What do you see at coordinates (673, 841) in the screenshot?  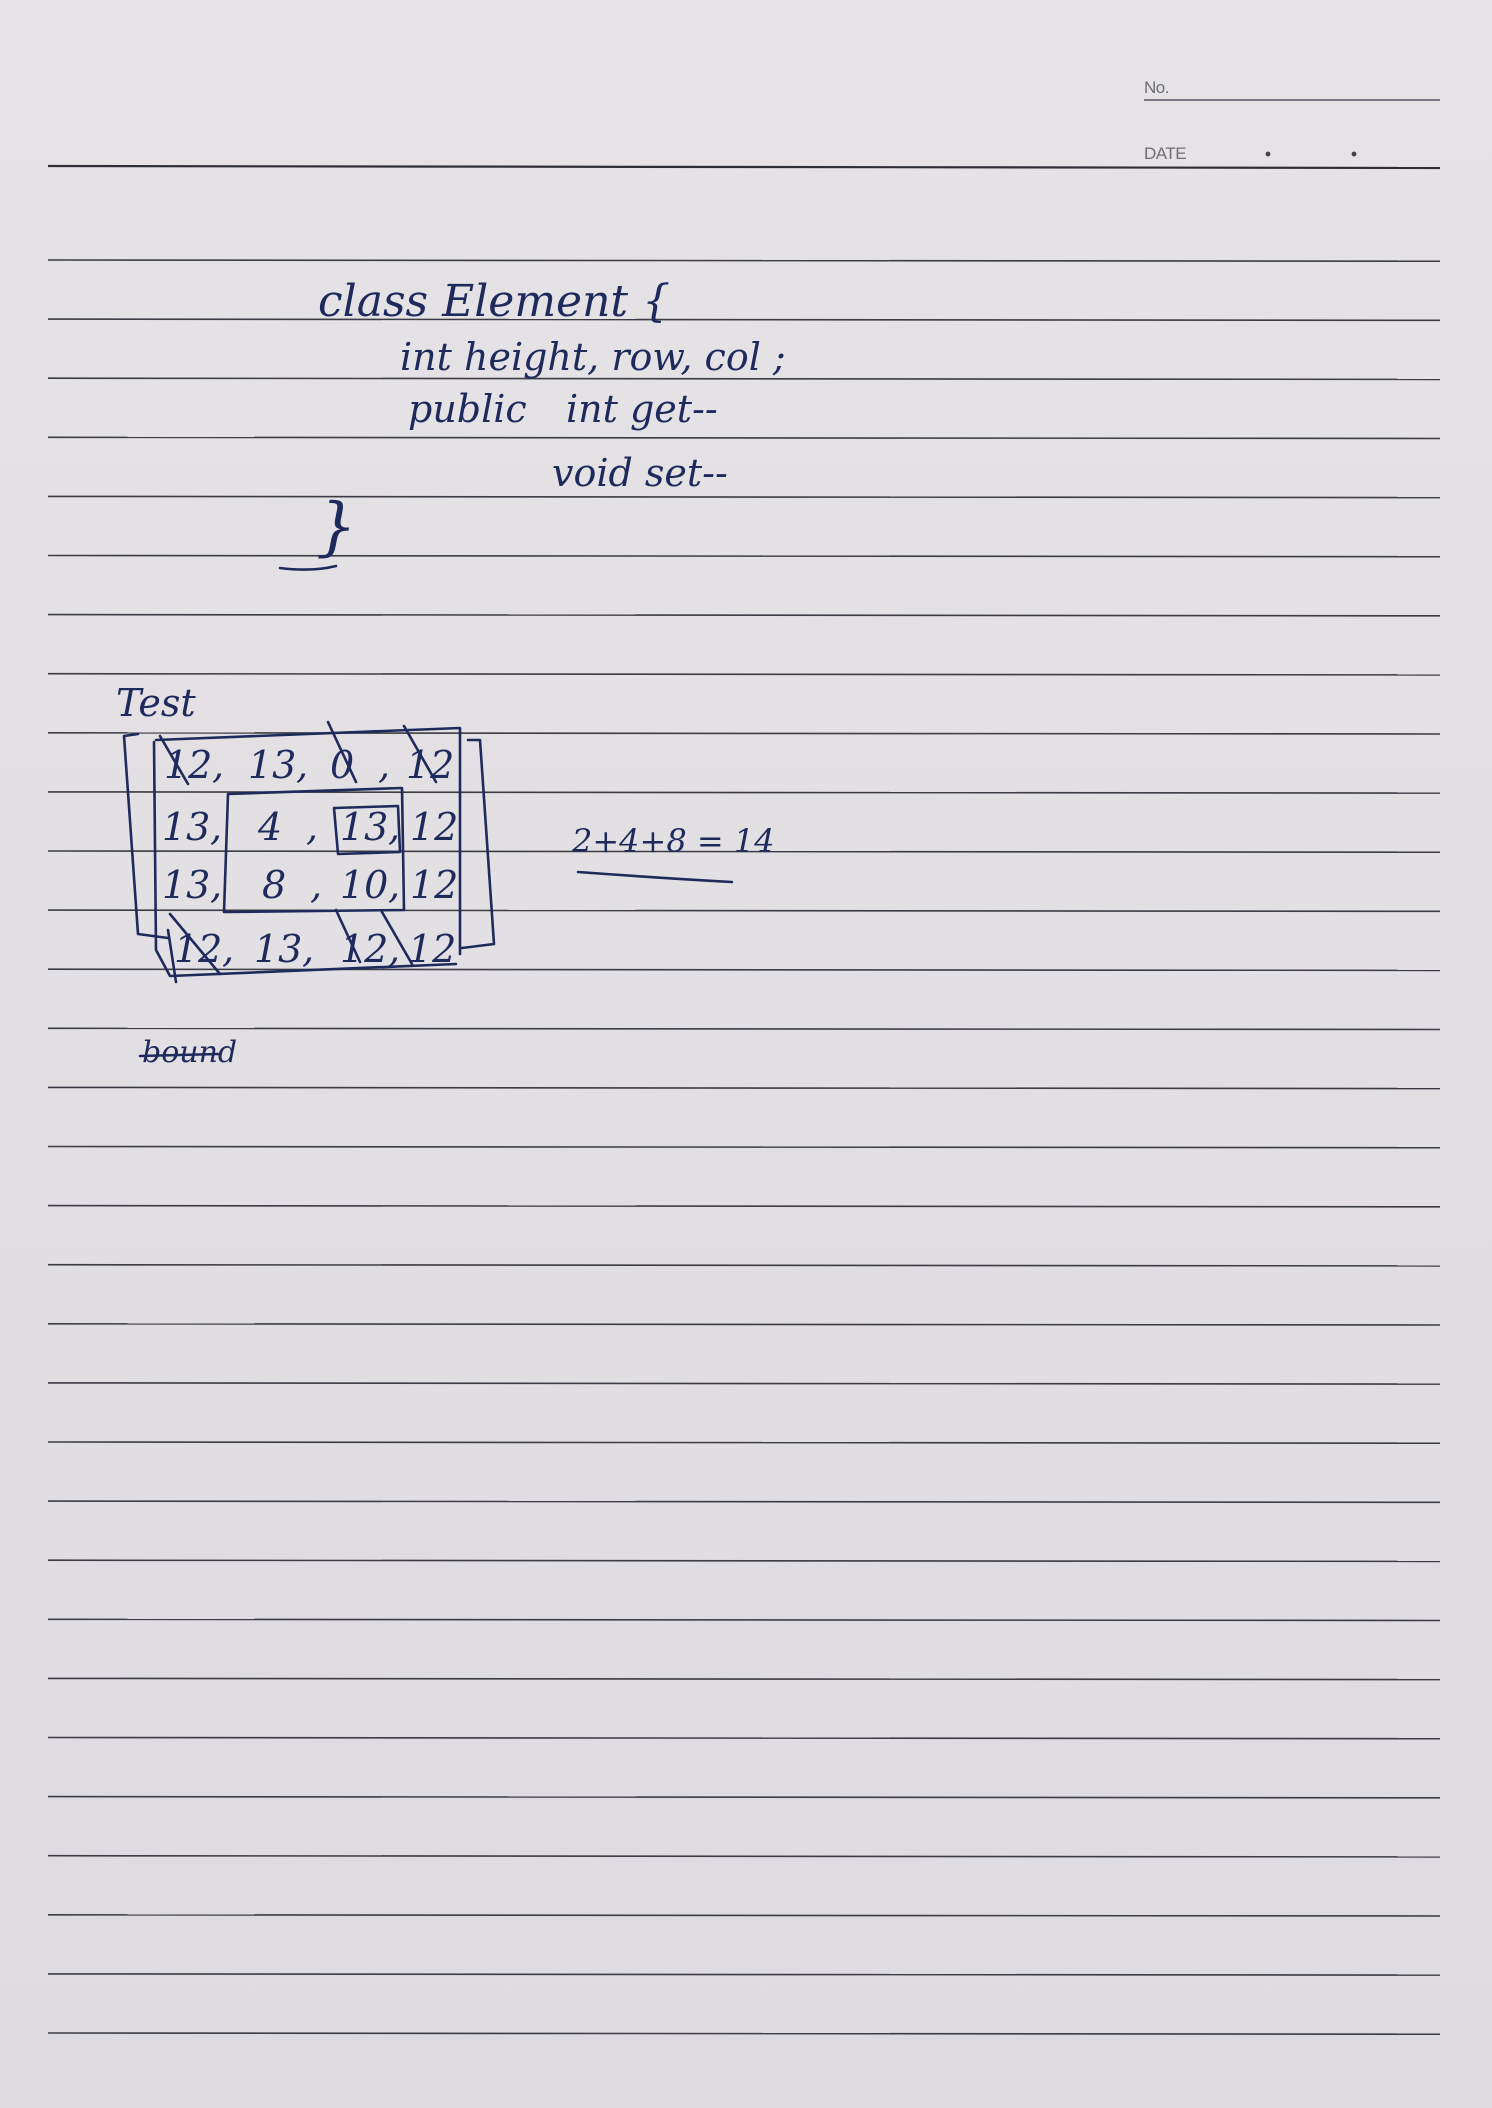 I see `sum-equation: 2+4+8 = 14` at bounding box center [673, 841].